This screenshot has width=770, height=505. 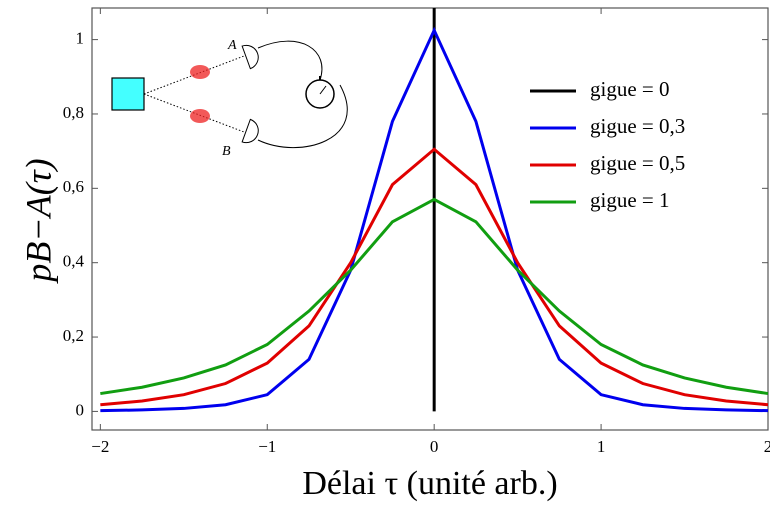 I want to click on x-tick-label: 2, so click(x=767, y=446).